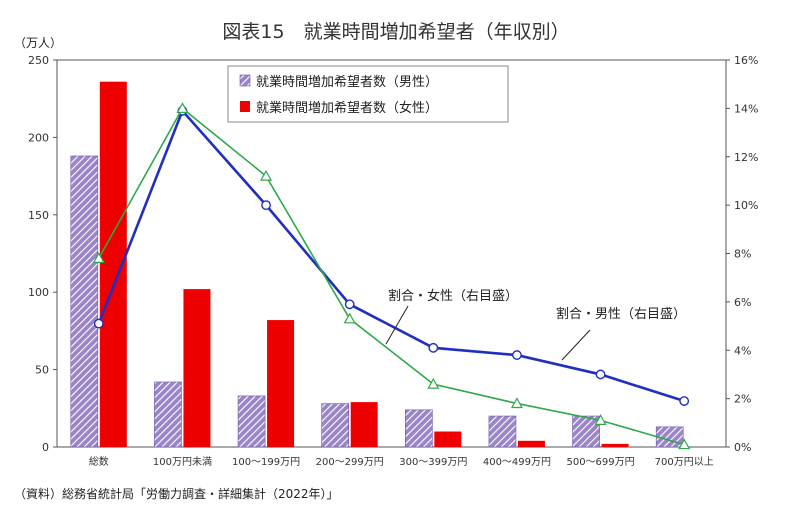 This screenshot has width=792, height=532. Describe the element at coordinates (600, 462) in the screenshot. I see `x-tick-label: 500～699万円` at that location.